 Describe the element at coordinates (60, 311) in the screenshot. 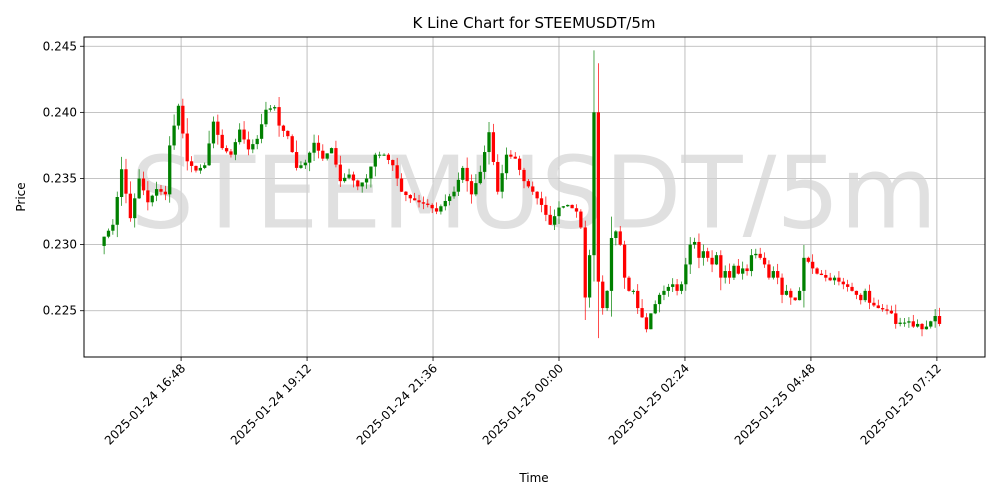

I see `y-tick-label: 0.225` at that location.